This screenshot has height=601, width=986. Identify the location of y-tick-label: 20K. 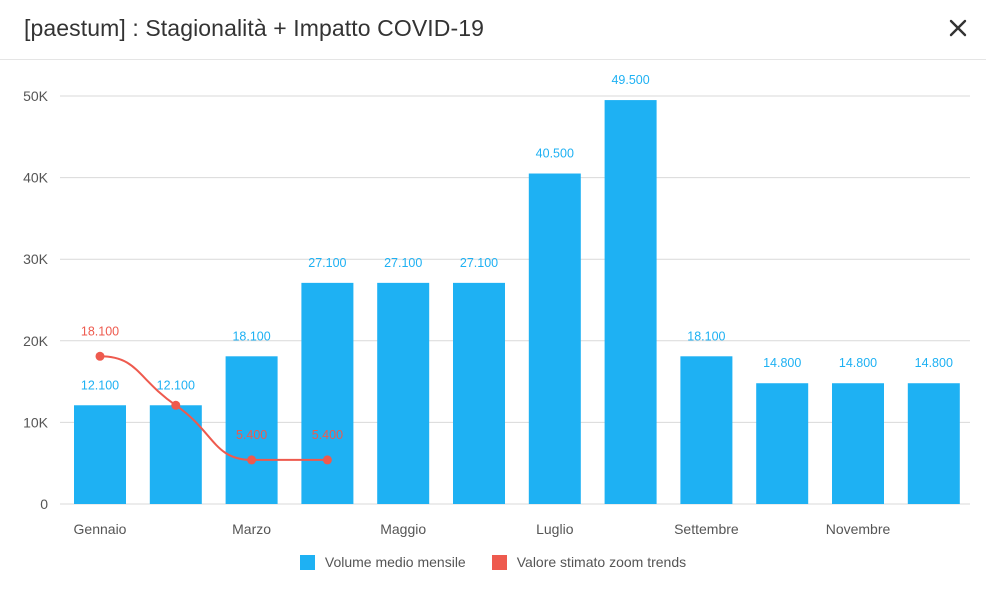
(36, 341).